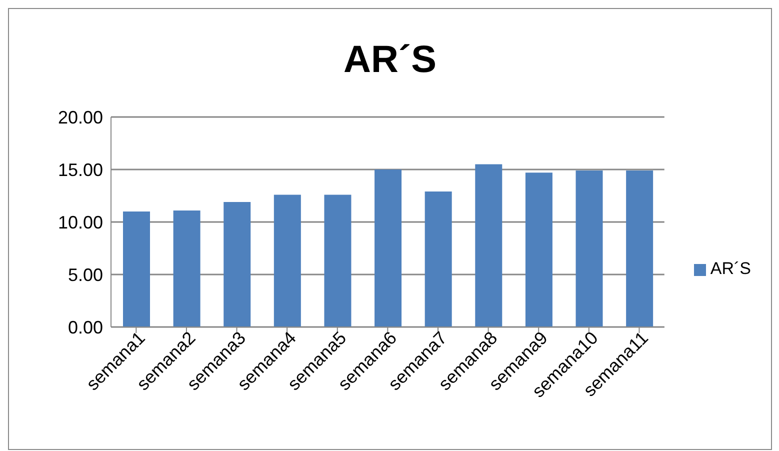 The height and width of the screenshot is (451, 779). Describe the element at coordinates (80, 170) in the screenshot. I see `y-tick-label: 15.00` at that location.